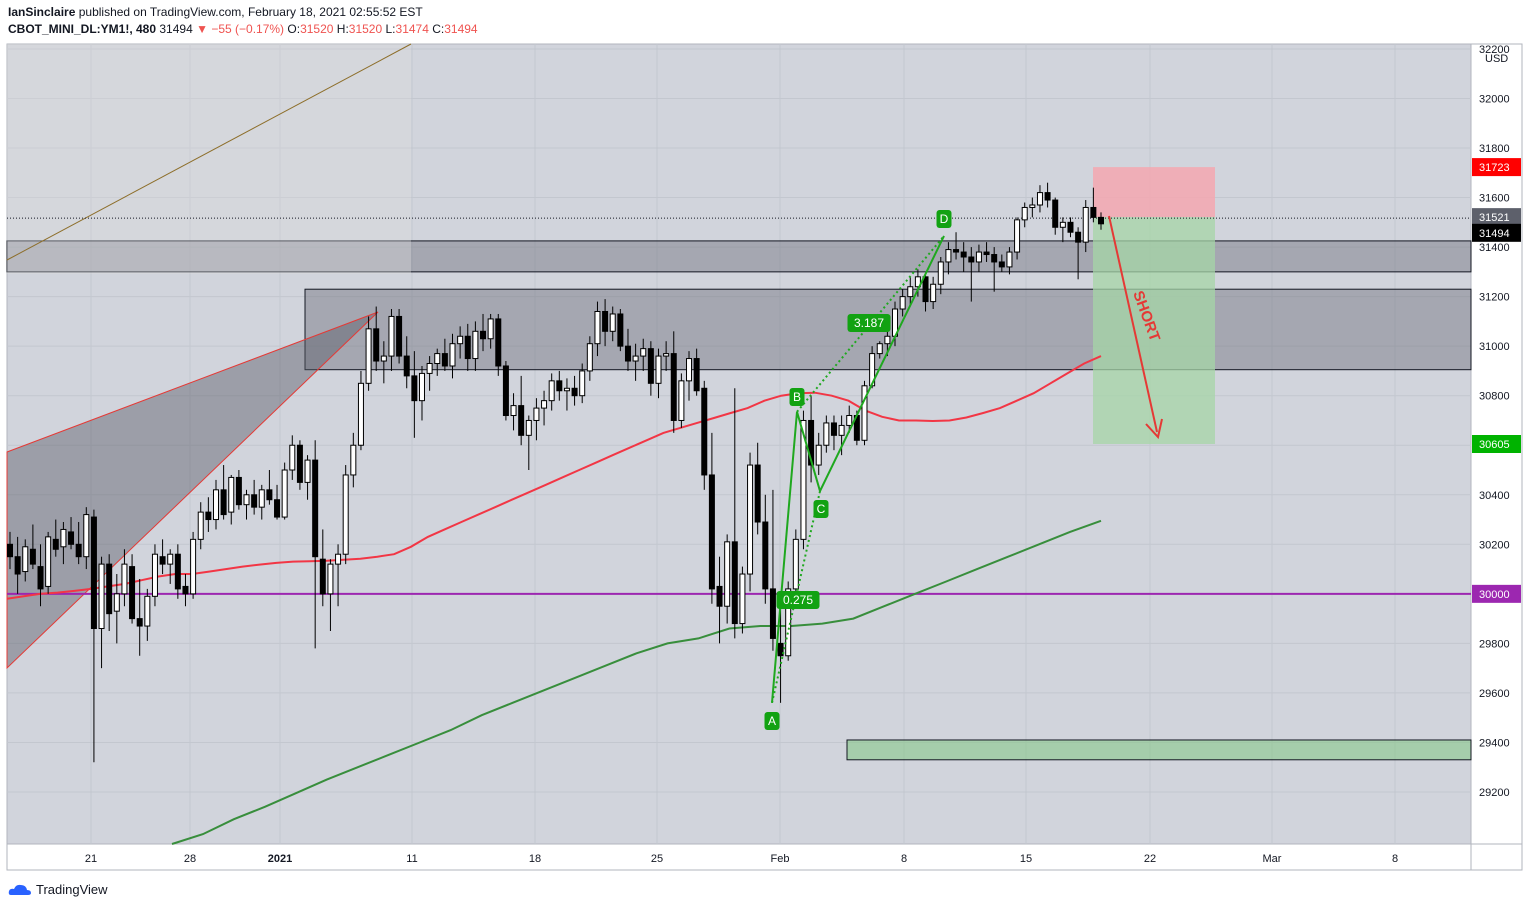  I want to click on point-label-d: D, so click(944, 219).